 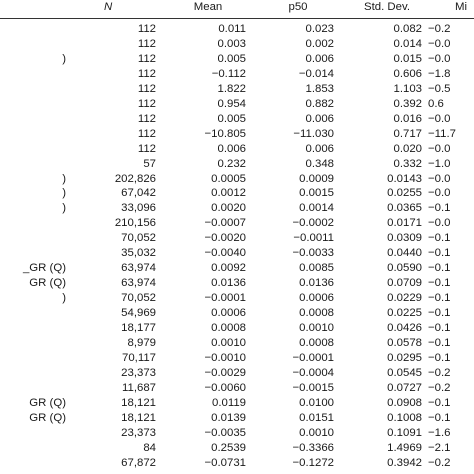 I want to click on table-header: N Mean p50 Std. Dev. Mi, so click(x=237, y=8).